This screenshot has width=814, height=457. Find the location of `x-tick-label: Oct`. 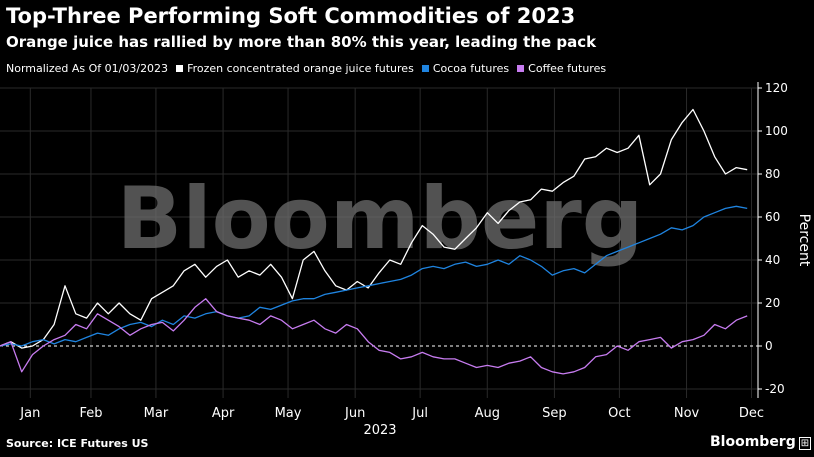

x-tick-label: Oct is located at coordinates (619, 413).